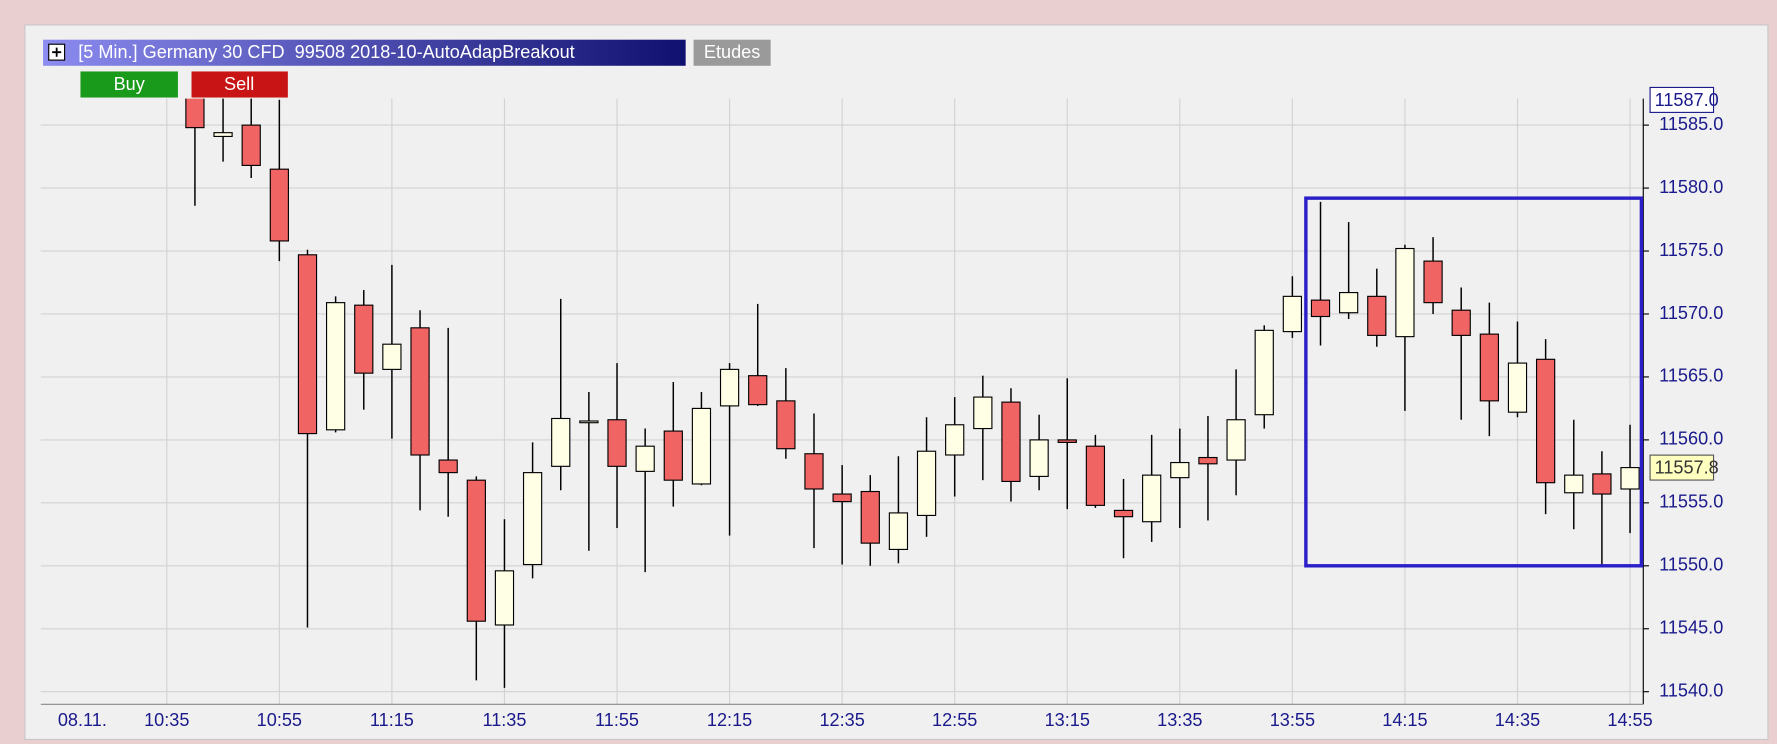 Image resolution: width=1777 pixels, height=744 pixels. I want to click on x-tick-label: 13:35, so click(1179, 720).